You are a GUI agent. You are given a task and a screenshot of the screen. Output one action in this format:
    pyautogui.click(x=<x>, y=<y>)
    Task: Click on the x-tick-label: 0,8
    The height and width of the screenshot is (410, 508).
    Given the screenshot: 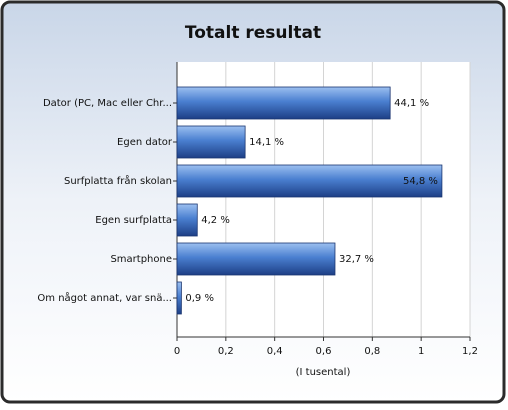 What is the action you would take?
    pyautogui.click(x=372, y=351)
    